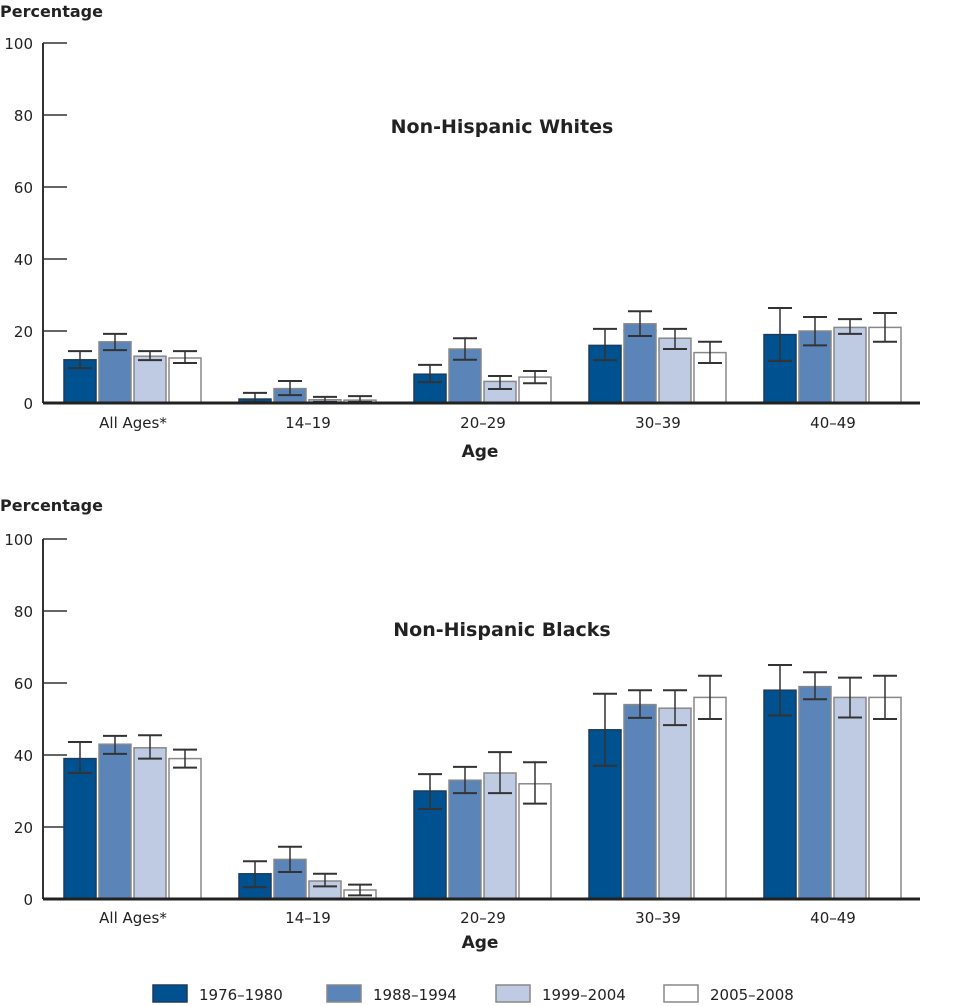  I want to click on legend-item: 2005–2008, so click(728, 994).